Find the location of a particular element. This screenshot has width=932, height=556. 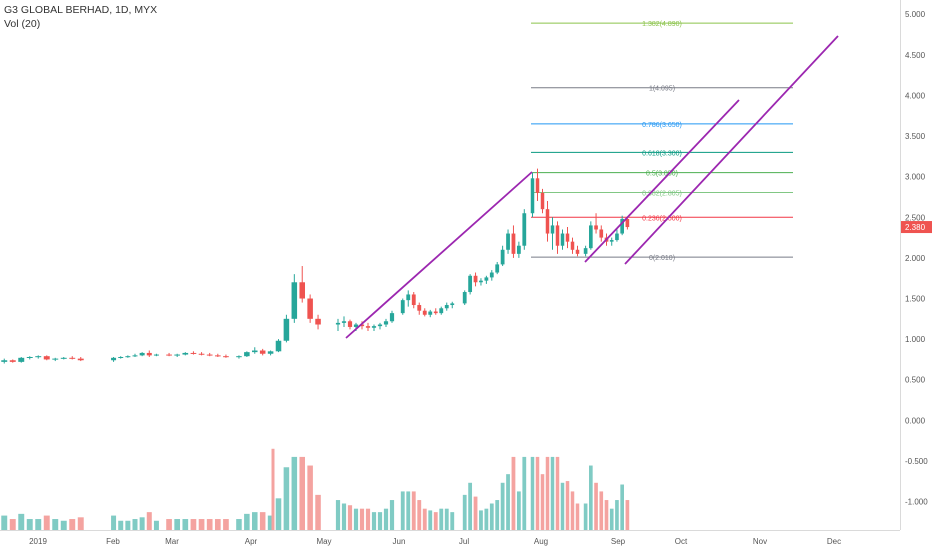

fib-level-label: 0.618(3.300) is located at coordinates (662, 153).